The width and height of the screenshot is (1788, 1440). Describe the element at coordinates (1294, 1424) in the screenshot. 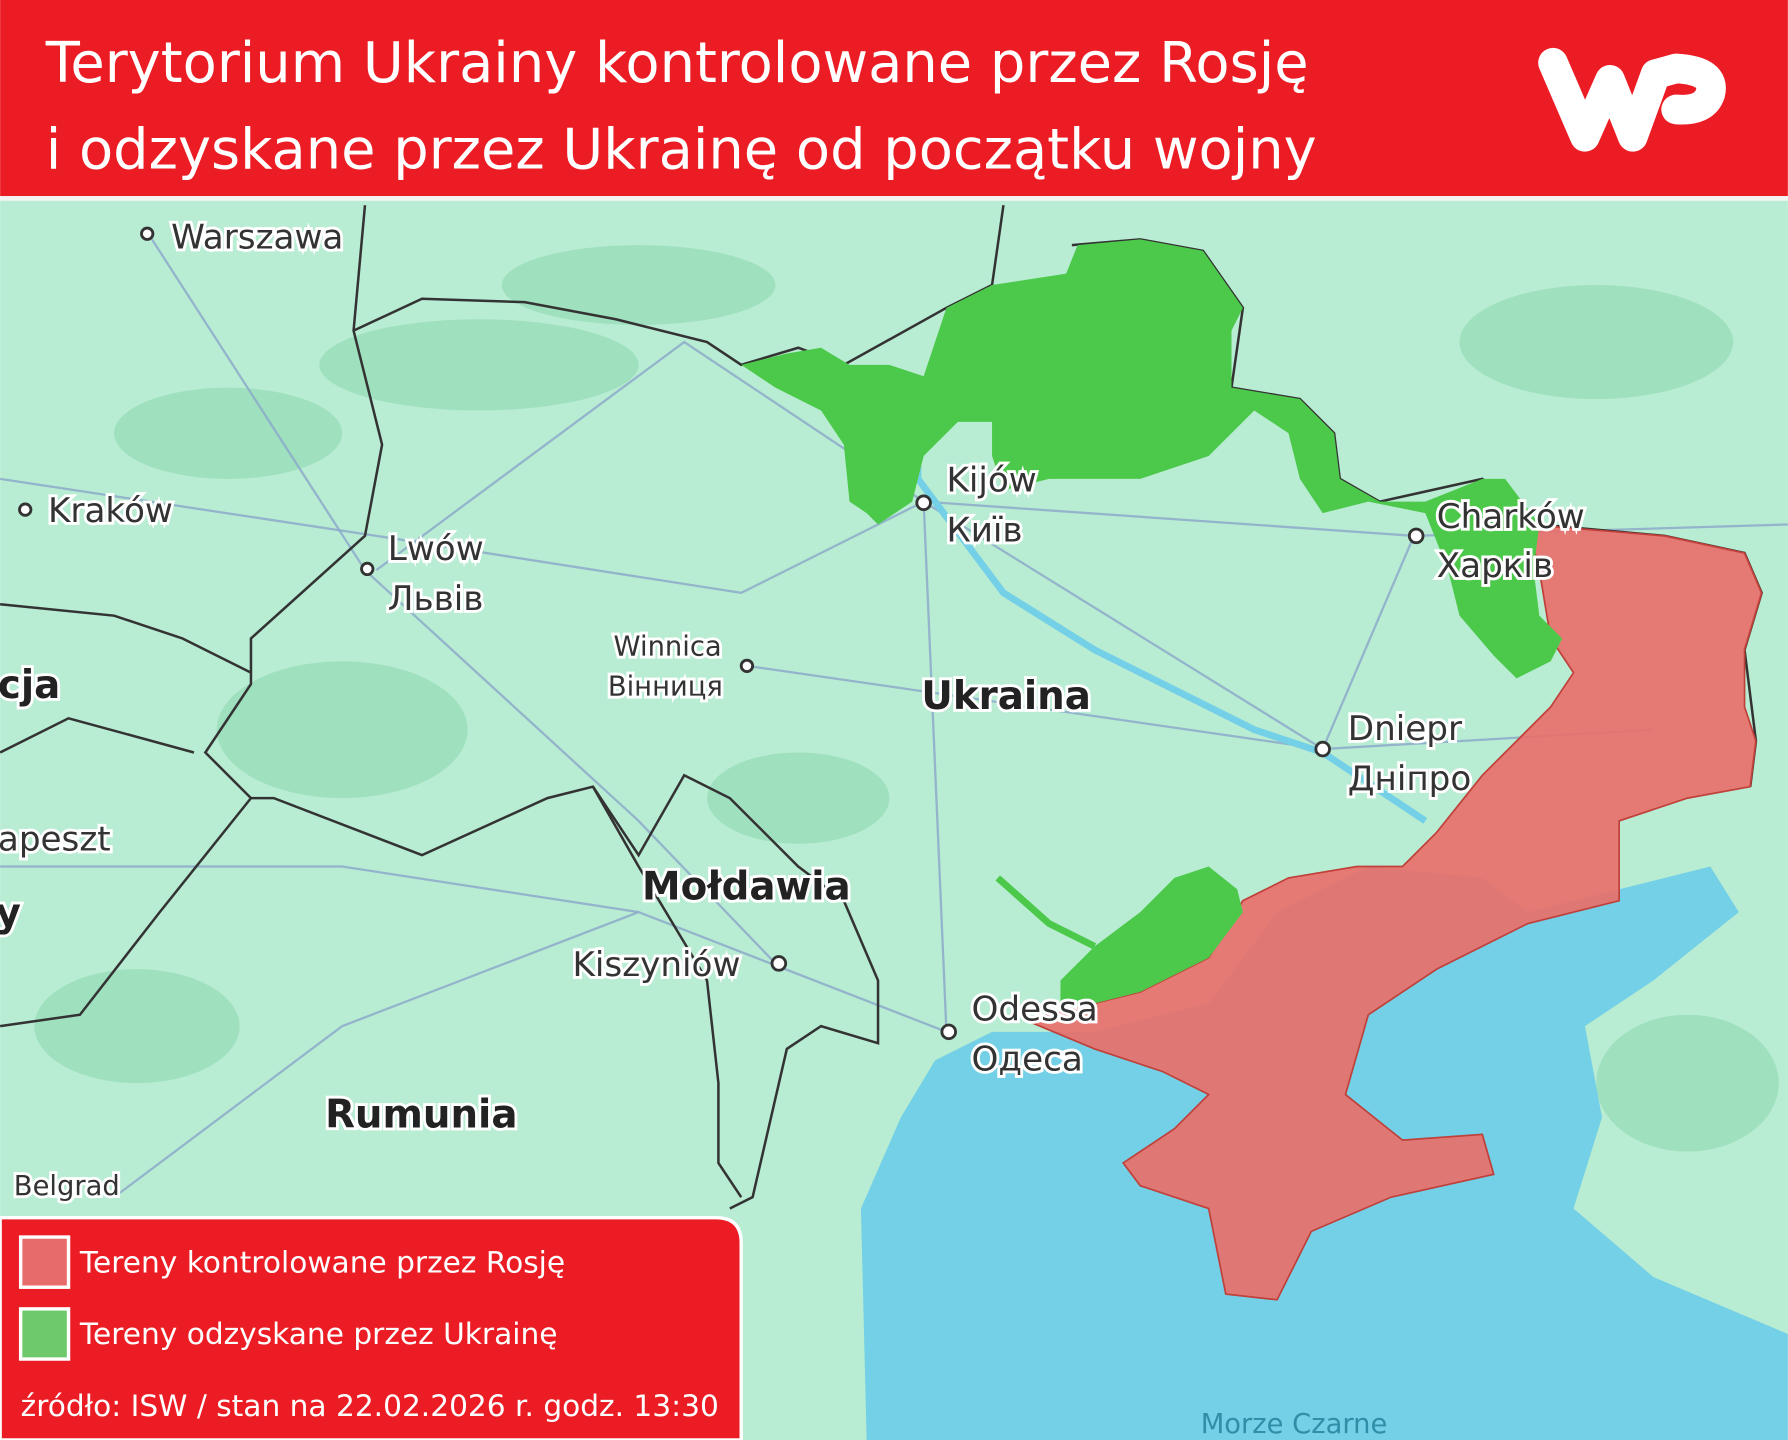

I see `sea-label: Morze Czarne` at that location.